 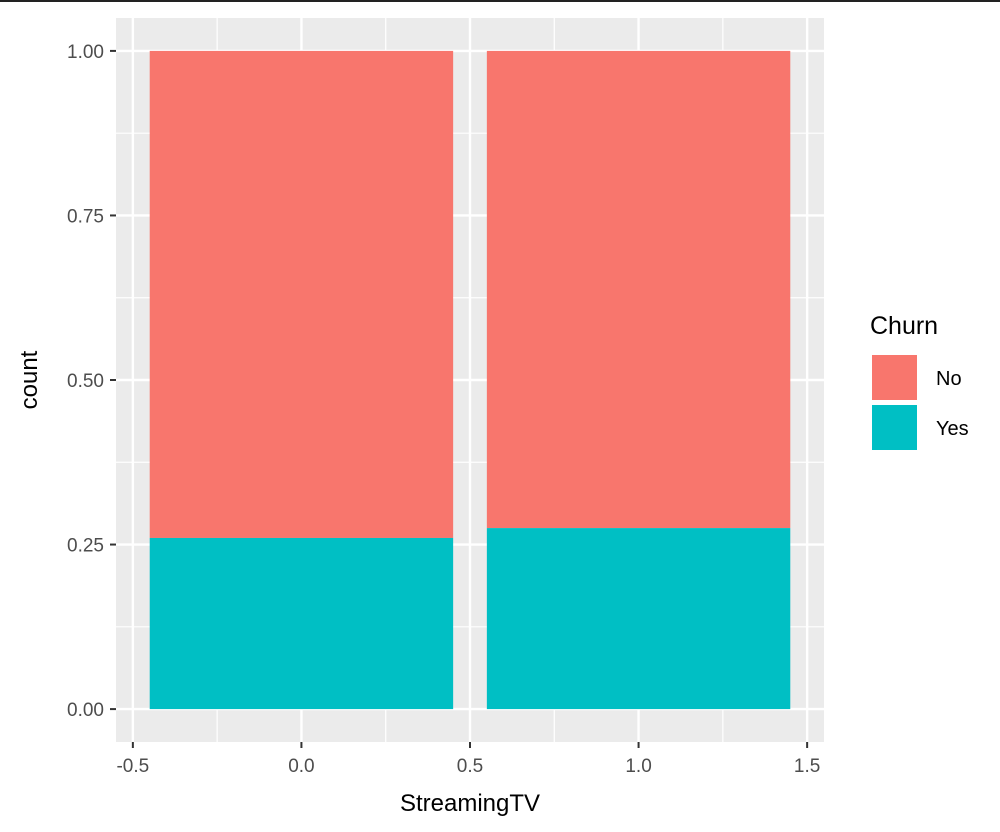 What do you see at coordinates (132, 766) in the screenshot?
I see `x-tick-label: -0.5` at bounding box center [132, 766].